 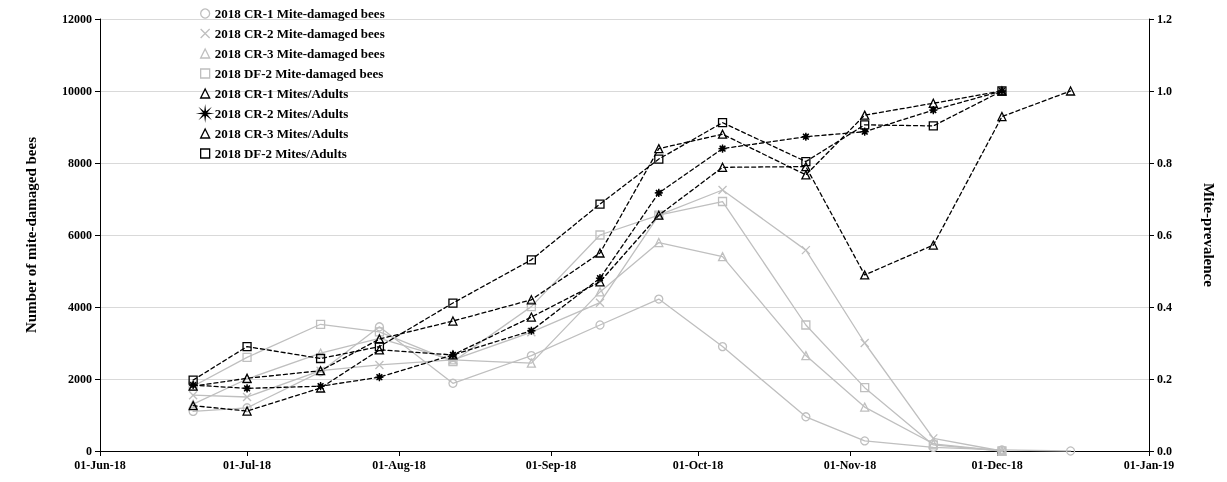 What do you see at coordinates (1164, 19) in the screenshot?
I see `y2-tick-label: 1.2` at bounding box center [1164, 19].